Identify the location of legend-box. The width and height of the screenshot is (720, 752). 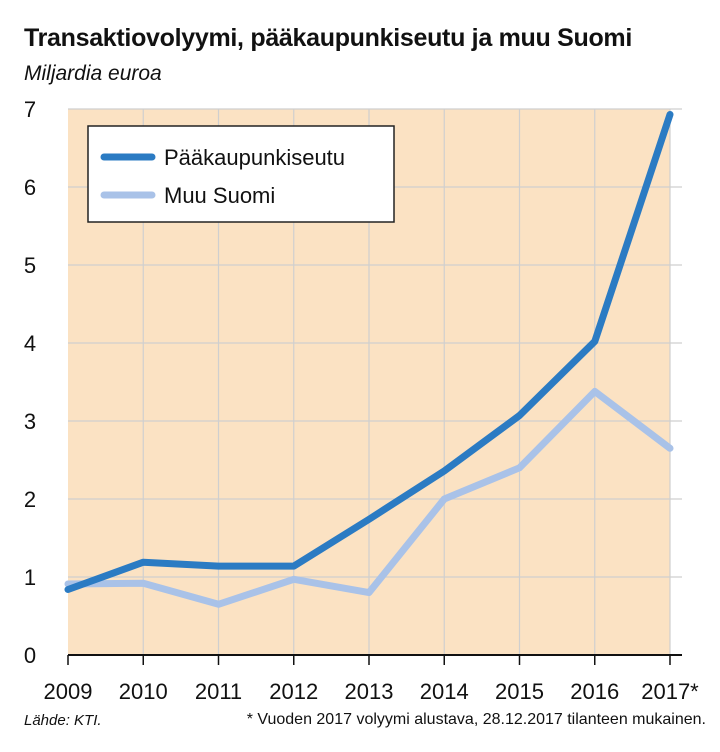
(241, 174).